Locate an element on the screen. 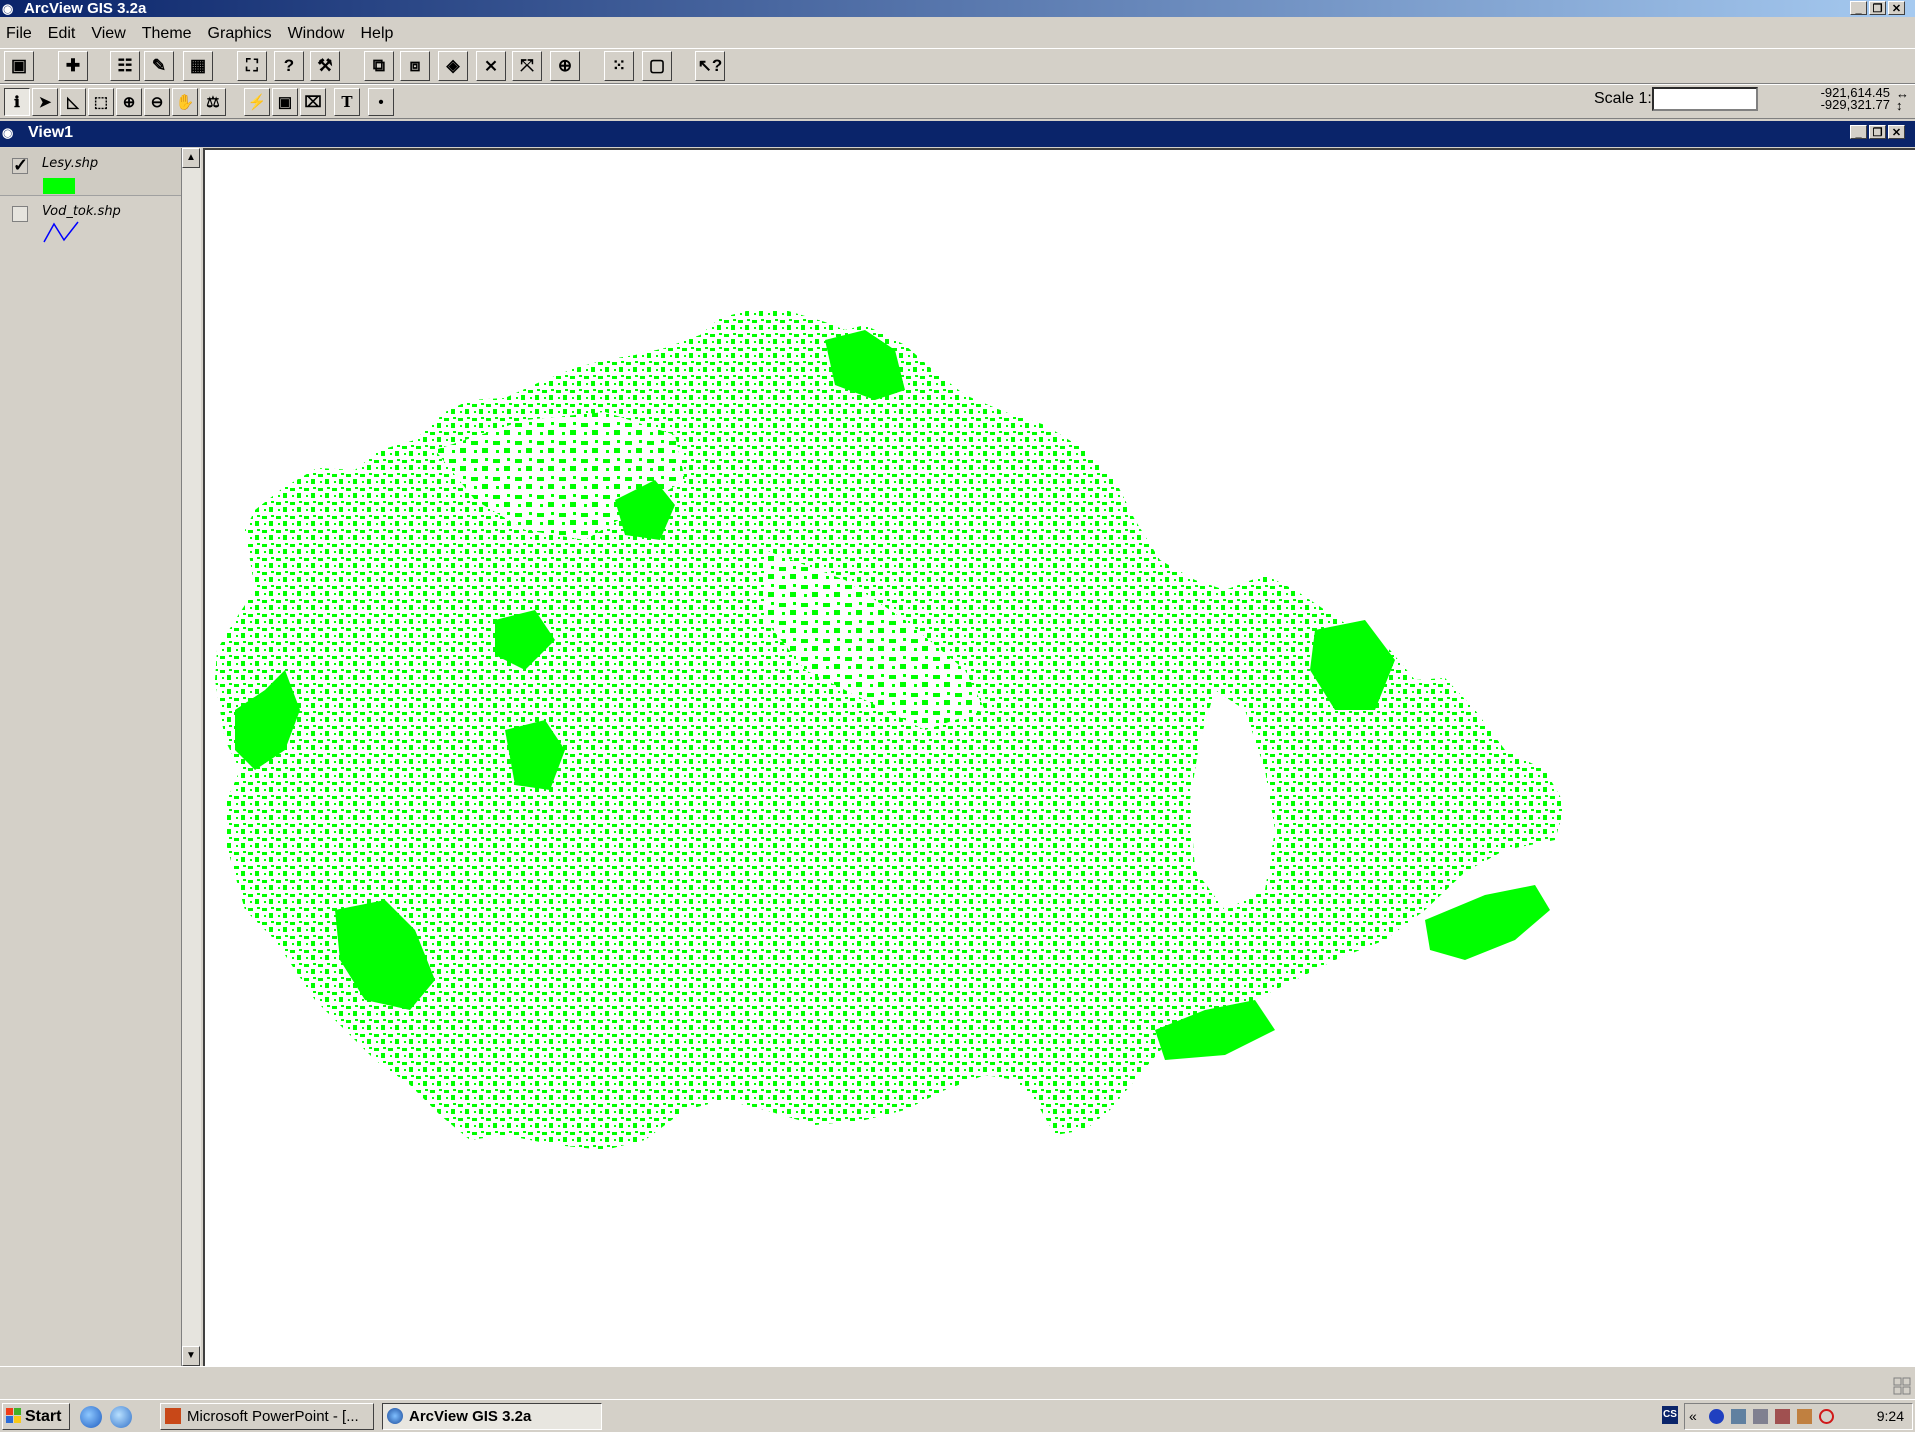 Image resolution: width=1915 pixels, height=1432 pixels. table-of-contents: ✓ Lesy.shp Vod_tok.shp is located at coordinates (91, 757).